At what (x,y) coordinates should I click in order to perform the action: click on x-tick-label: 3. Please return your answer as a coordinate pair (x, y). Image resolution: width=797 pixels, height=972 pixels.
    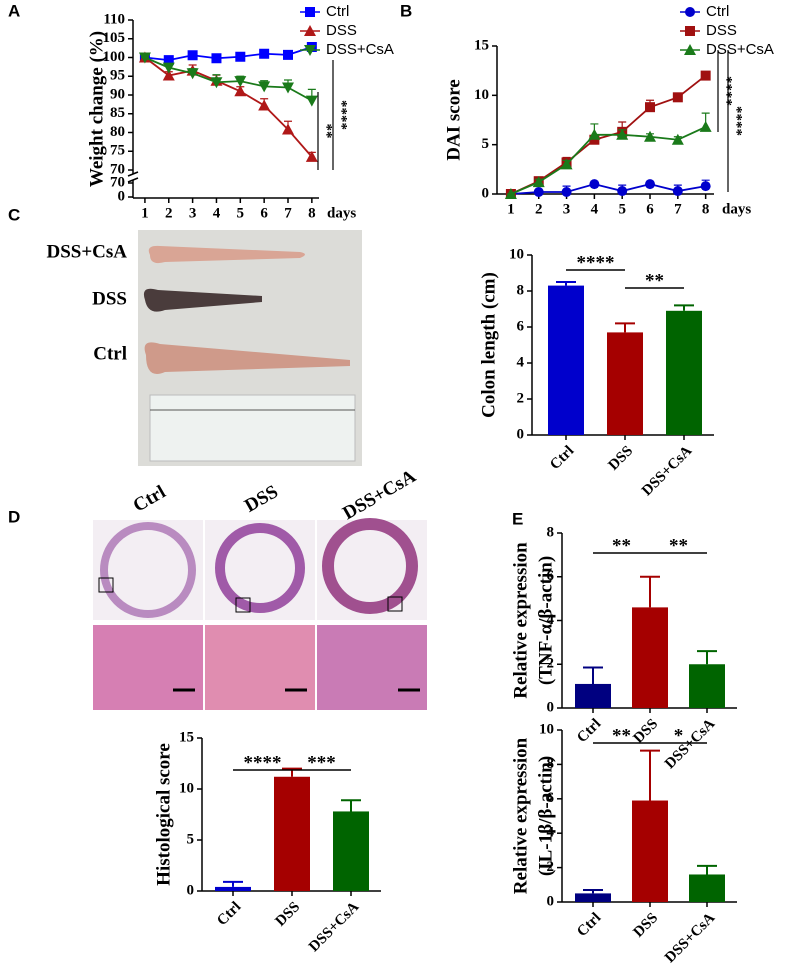
    Looking at the image, I should click on (567, 209).